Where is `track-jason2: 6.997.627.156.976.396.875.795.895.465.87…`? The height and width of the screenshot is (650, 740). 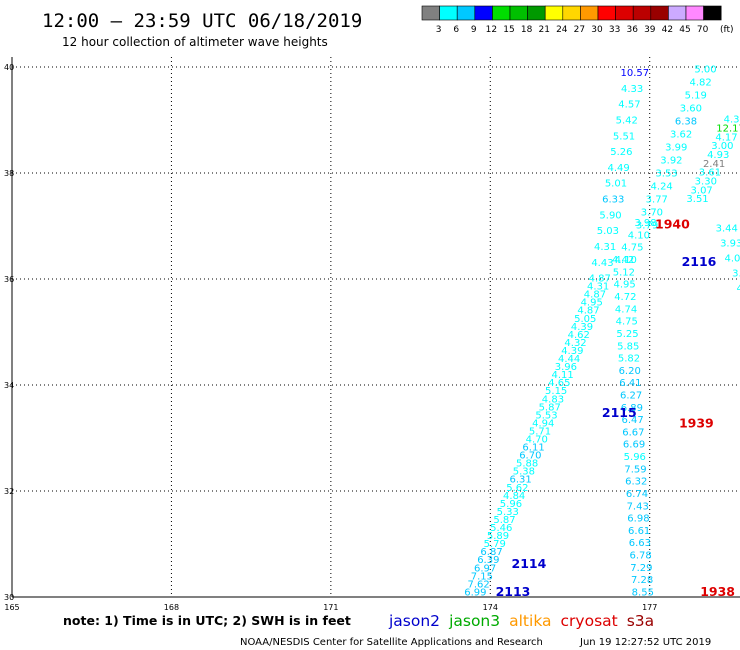 track-jason2: 6.997.627.156.976.396.875.795.895.465.87… is located at coordinates (536, 440).